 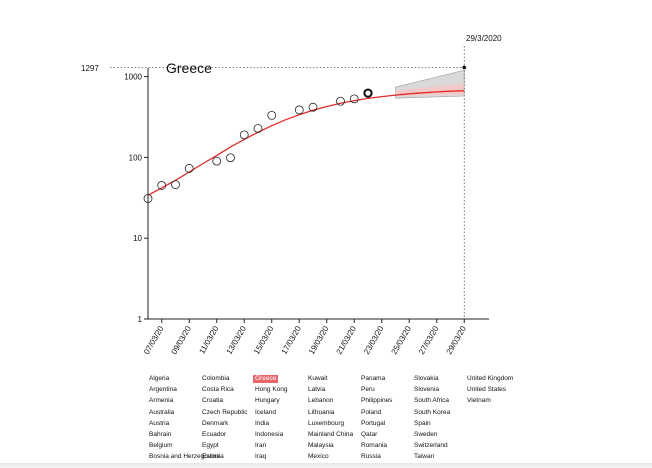 What do you see at coordinates (237, 340) in the screenshot?
I see `x-tick-label: 13/03/20` at bounding box center [237, 340].